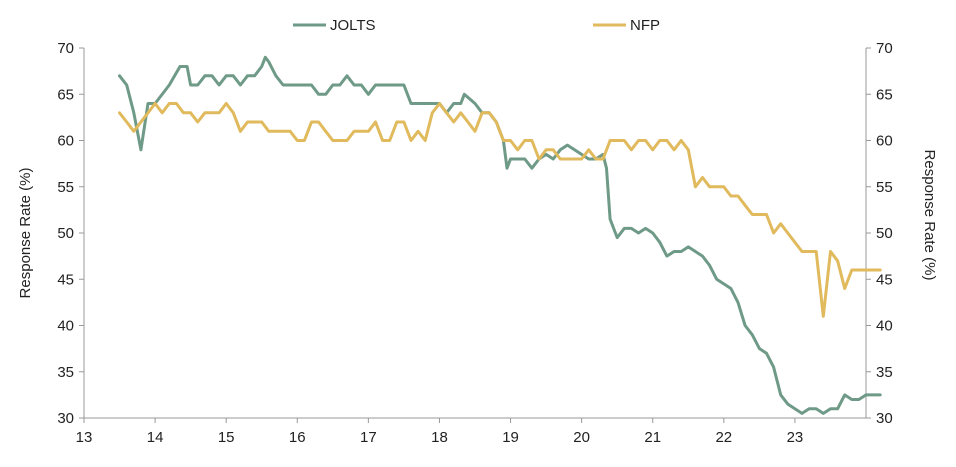 The height and width of the screenshot is (467, 956). Describe the element at coordinates (155, 437) in the screenshot. I see `x-tick-label: 14` at that location.